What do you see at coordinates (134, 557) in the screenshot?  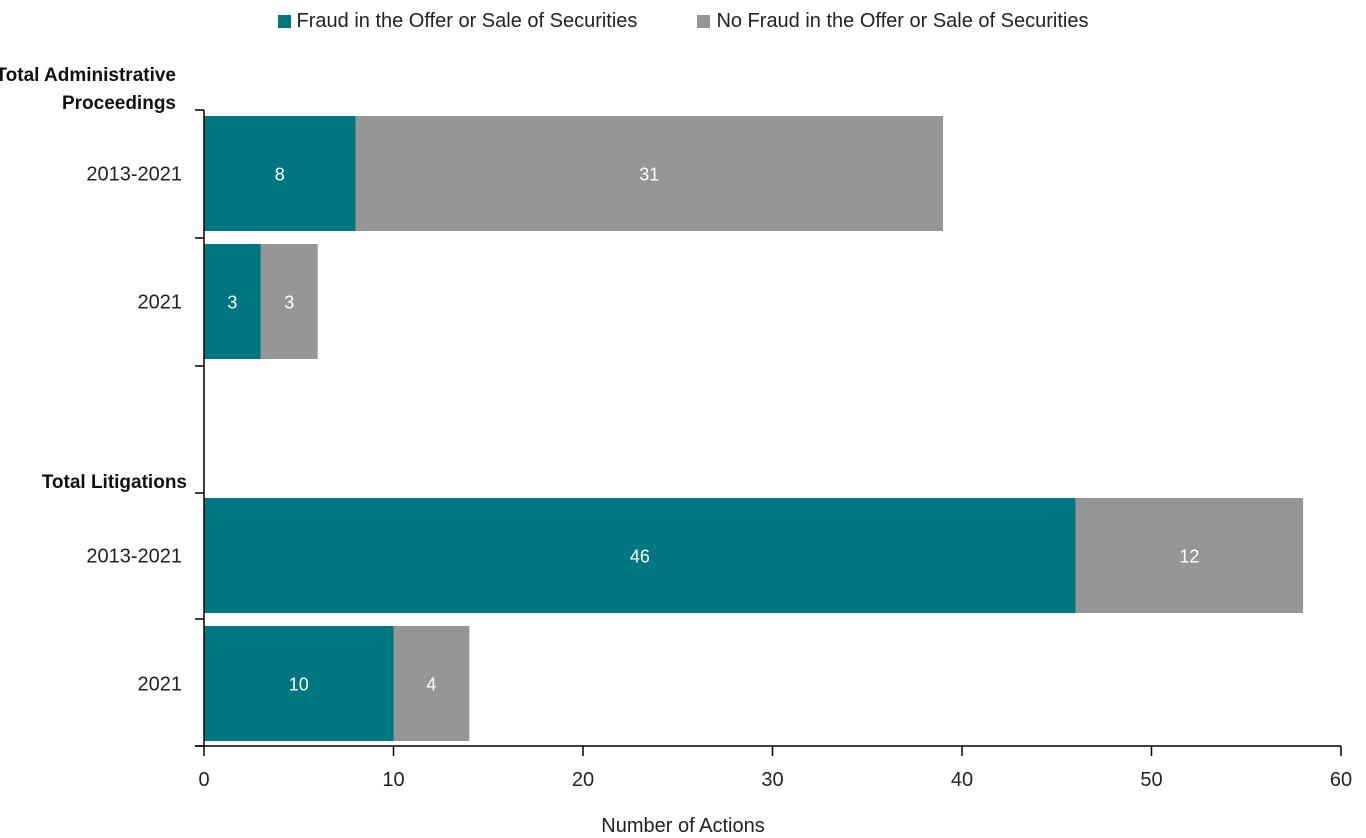 I see `category-label-2: 2013-2021` at bounding box center [134, 557].